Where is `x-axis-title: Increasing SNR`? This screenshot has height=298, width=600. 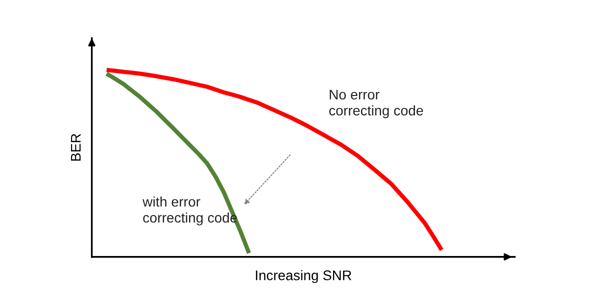 x-axis-title: Increasing SNR is located at coordinates (304, 277).